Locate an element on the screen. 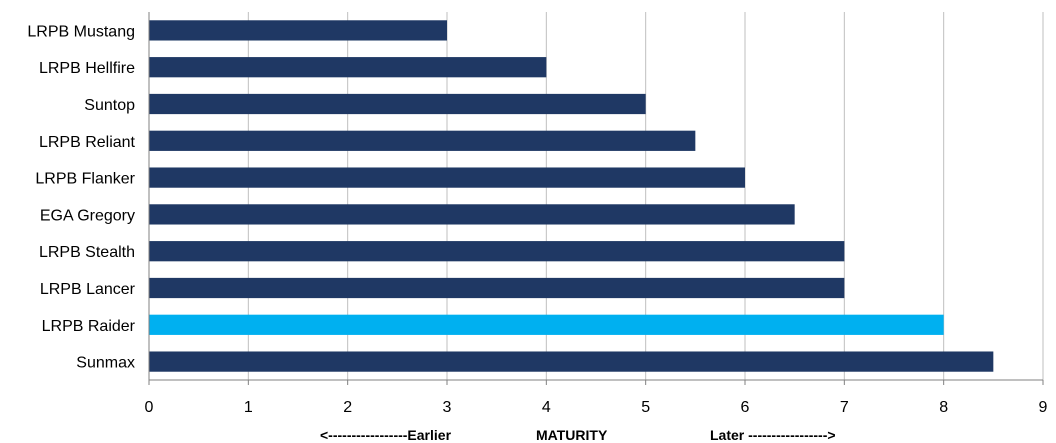 Image resolution: width=1056 pixels, height=443 pixels. axis-note-later: Later -----------------> is located at coordinates (773, 435).